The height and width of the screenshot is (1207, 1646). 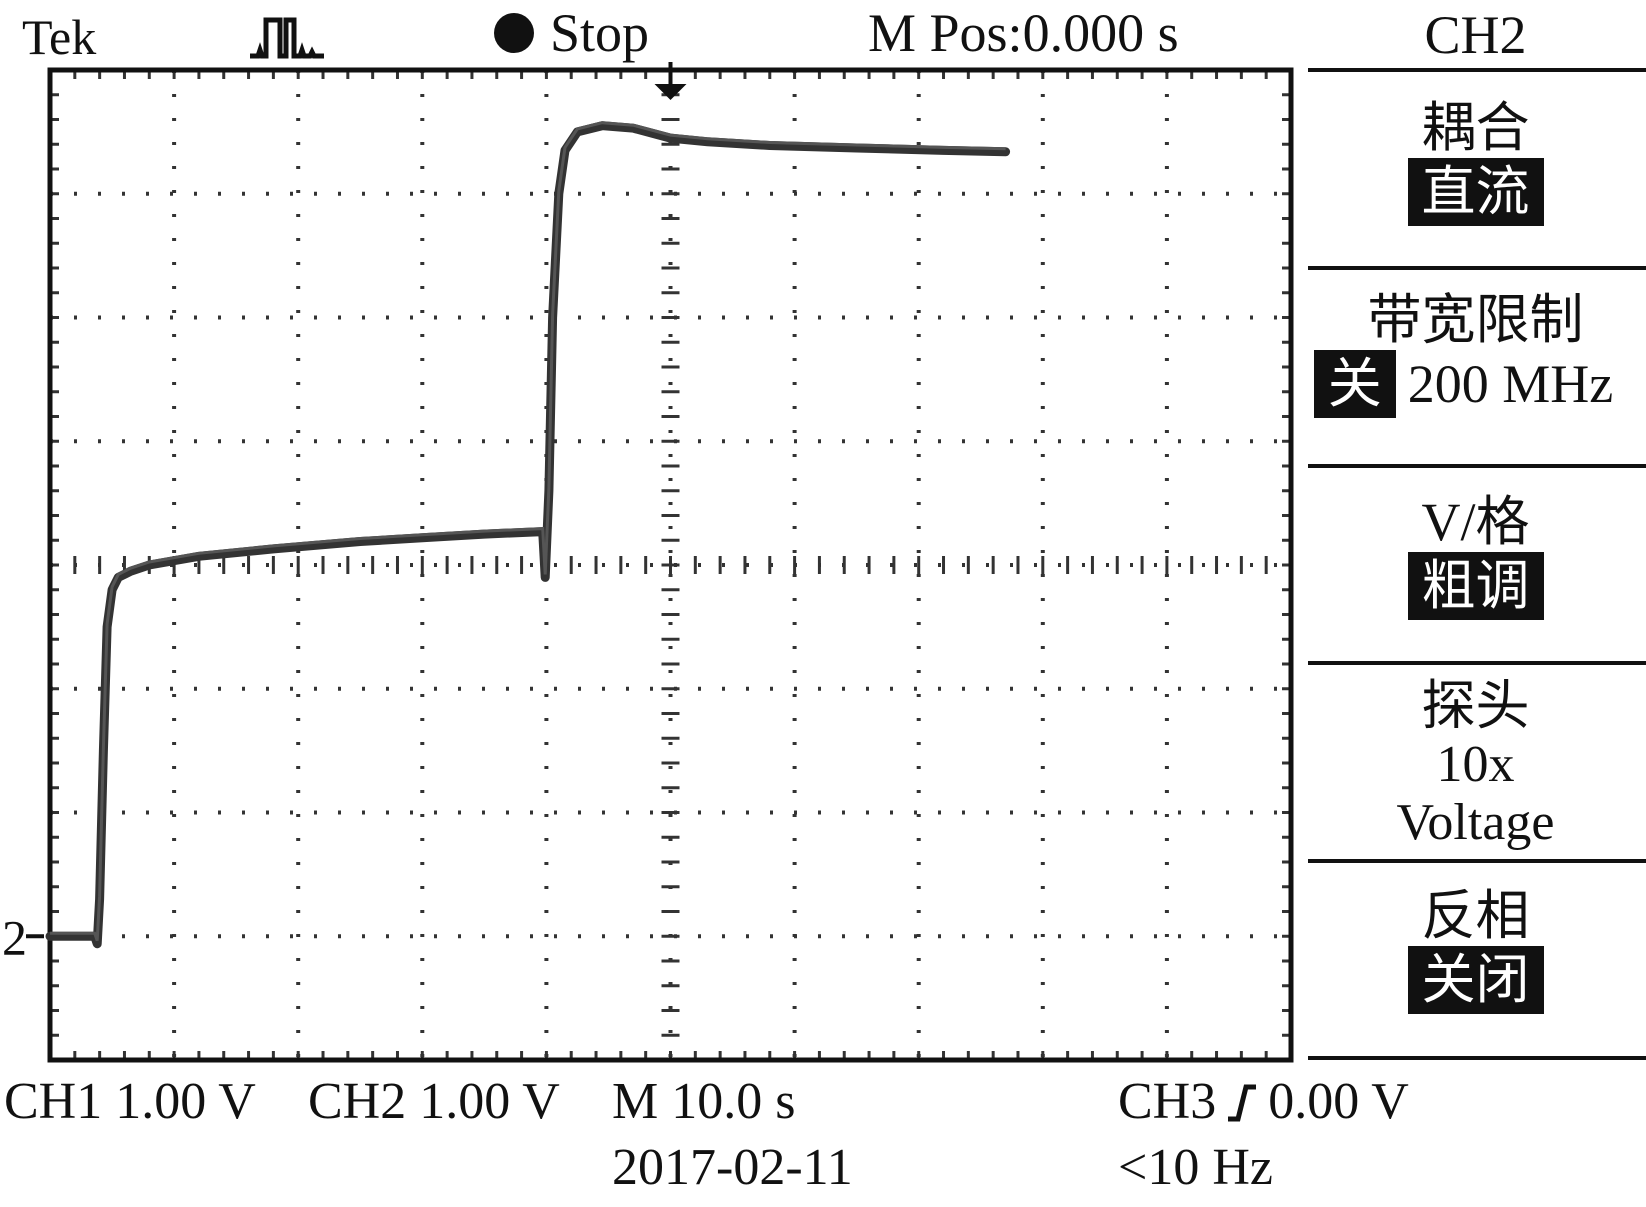 What do you see at coordinates (1475, 320) in the screenshot?
I see `bandwidth-label: 带宽限制` at bounding box center [1475, 320].